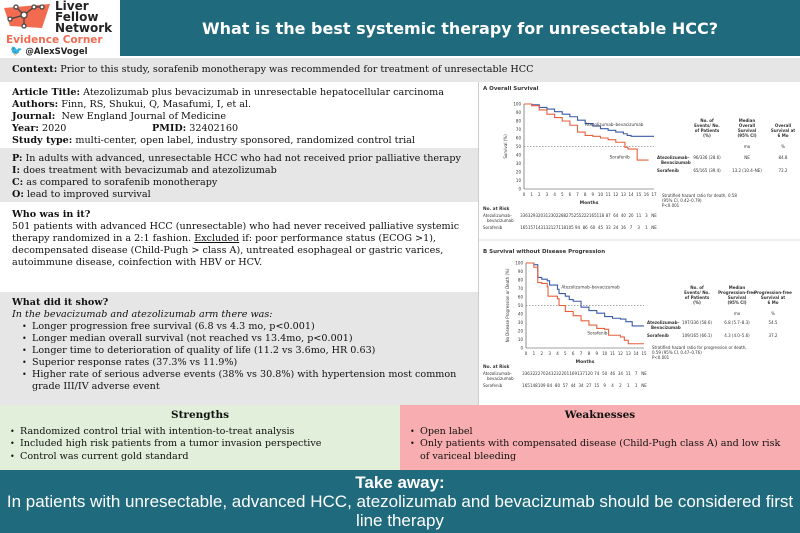 This screenshot has width=800, height=533. I want to click on pico-c: C: as compared to sorafenib monotherapy, so click(115, 182).